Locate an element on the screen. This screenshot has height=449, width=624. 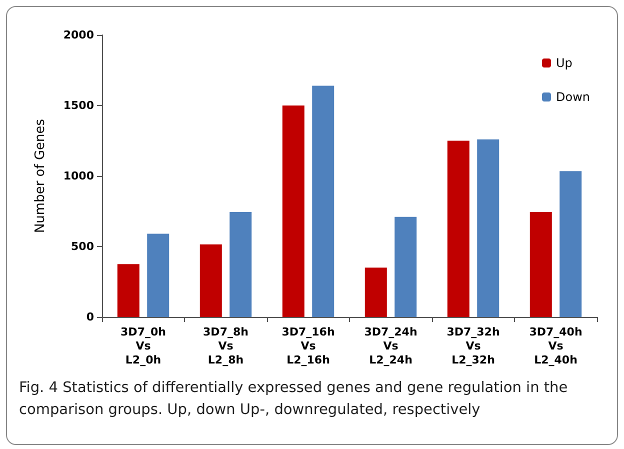
y-tick-label: 0 is located at coordinates (90, 317).